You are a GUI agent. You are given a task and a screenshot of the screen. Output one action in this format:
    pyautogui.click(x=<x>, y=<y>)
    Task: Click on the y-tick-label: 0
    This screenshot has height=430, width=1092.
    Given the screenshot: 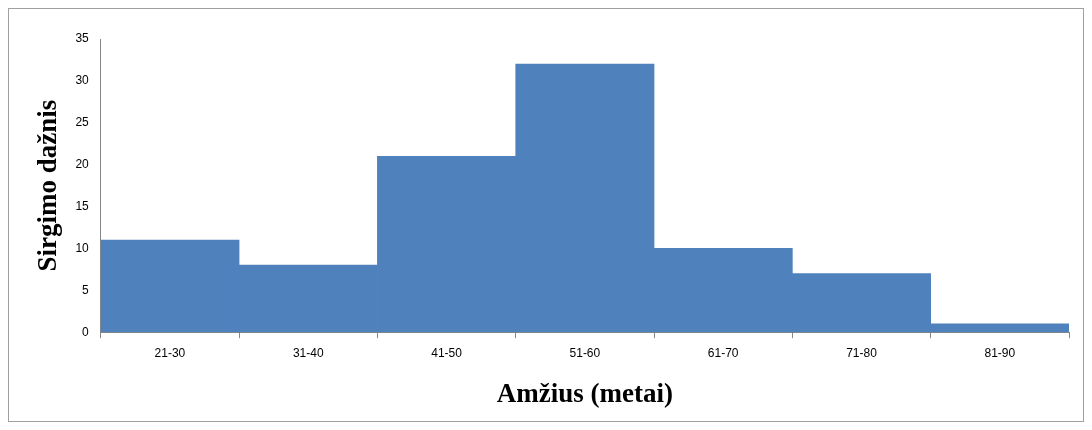 What is the action you would take?
    pyautogui.click(x=86, y=331)
    